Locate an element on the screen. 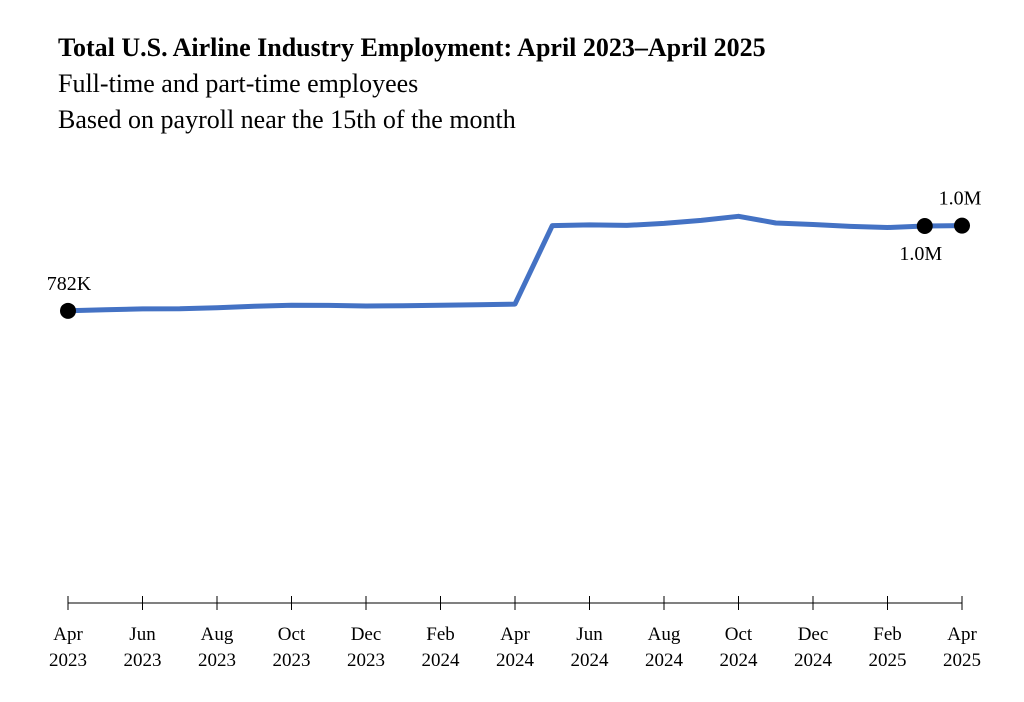  x-tick-label-month-10: Dec is located at coordinates (813, 634).